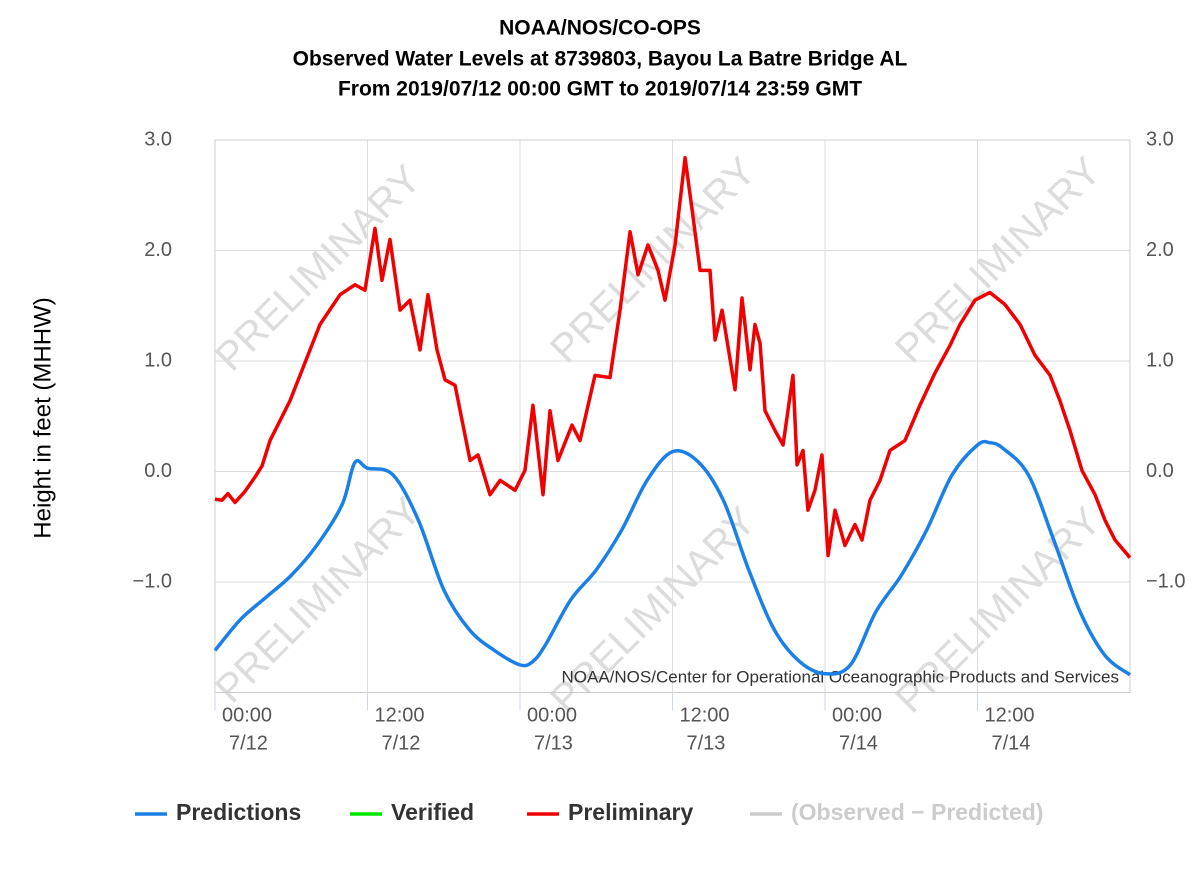 The width and height of the screenshot is (1200, 874). I want to click on y2-tick-label: −1.0, so click(1165, 581).